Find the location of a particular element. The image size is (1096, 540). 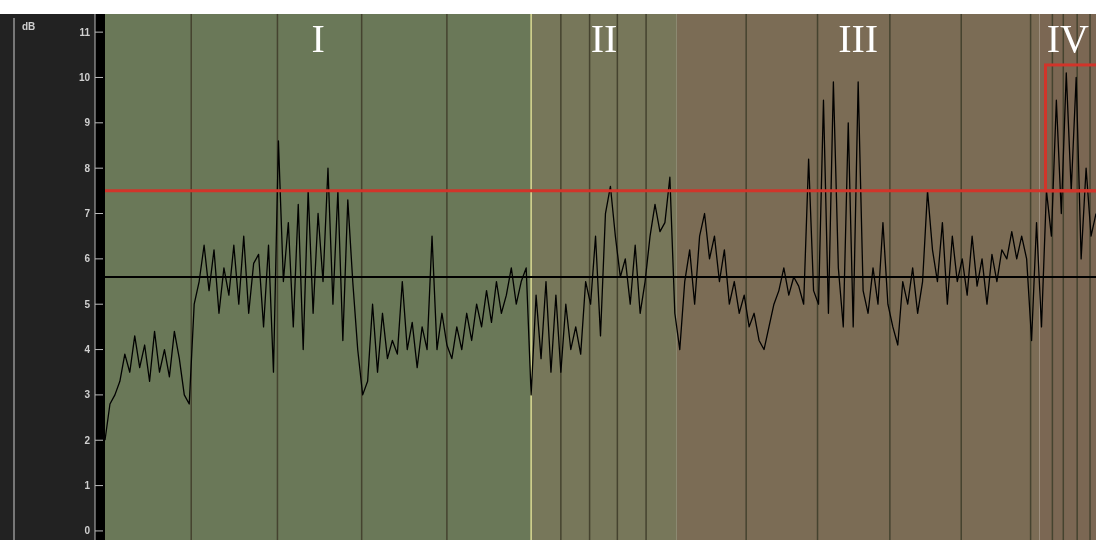

y-tick-label: 9 is located at coordinates (87, 123).